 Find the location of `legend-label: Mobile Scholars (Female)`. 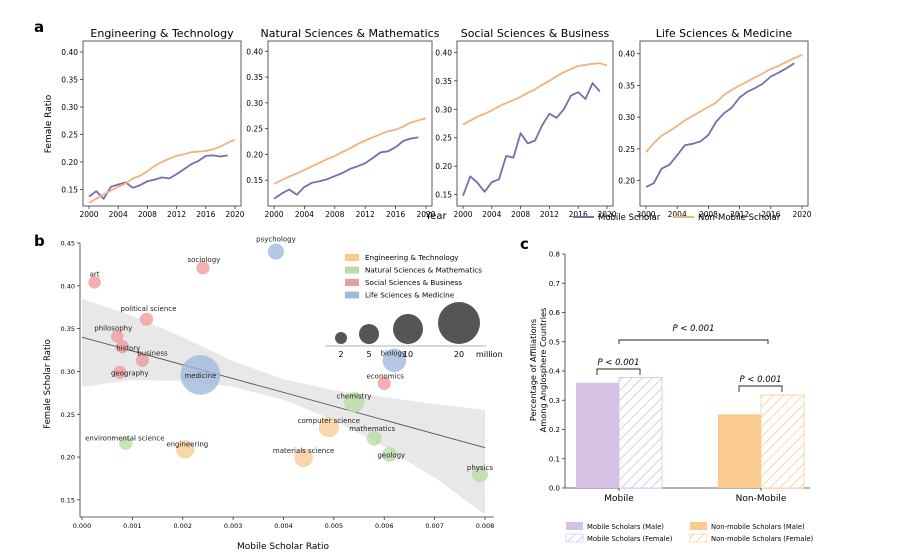

legend-label: Mobile Scholars (Female) is located at coordinates (630, 539).